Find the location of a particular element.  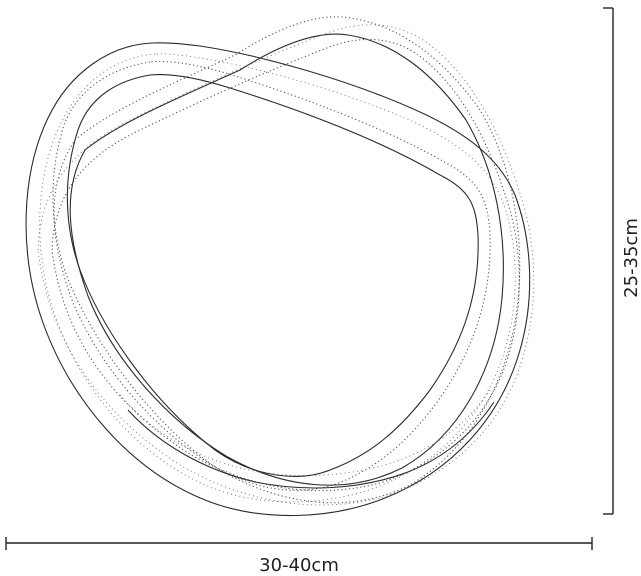

ring-loop-bottom is located at coordinates (305, 433).